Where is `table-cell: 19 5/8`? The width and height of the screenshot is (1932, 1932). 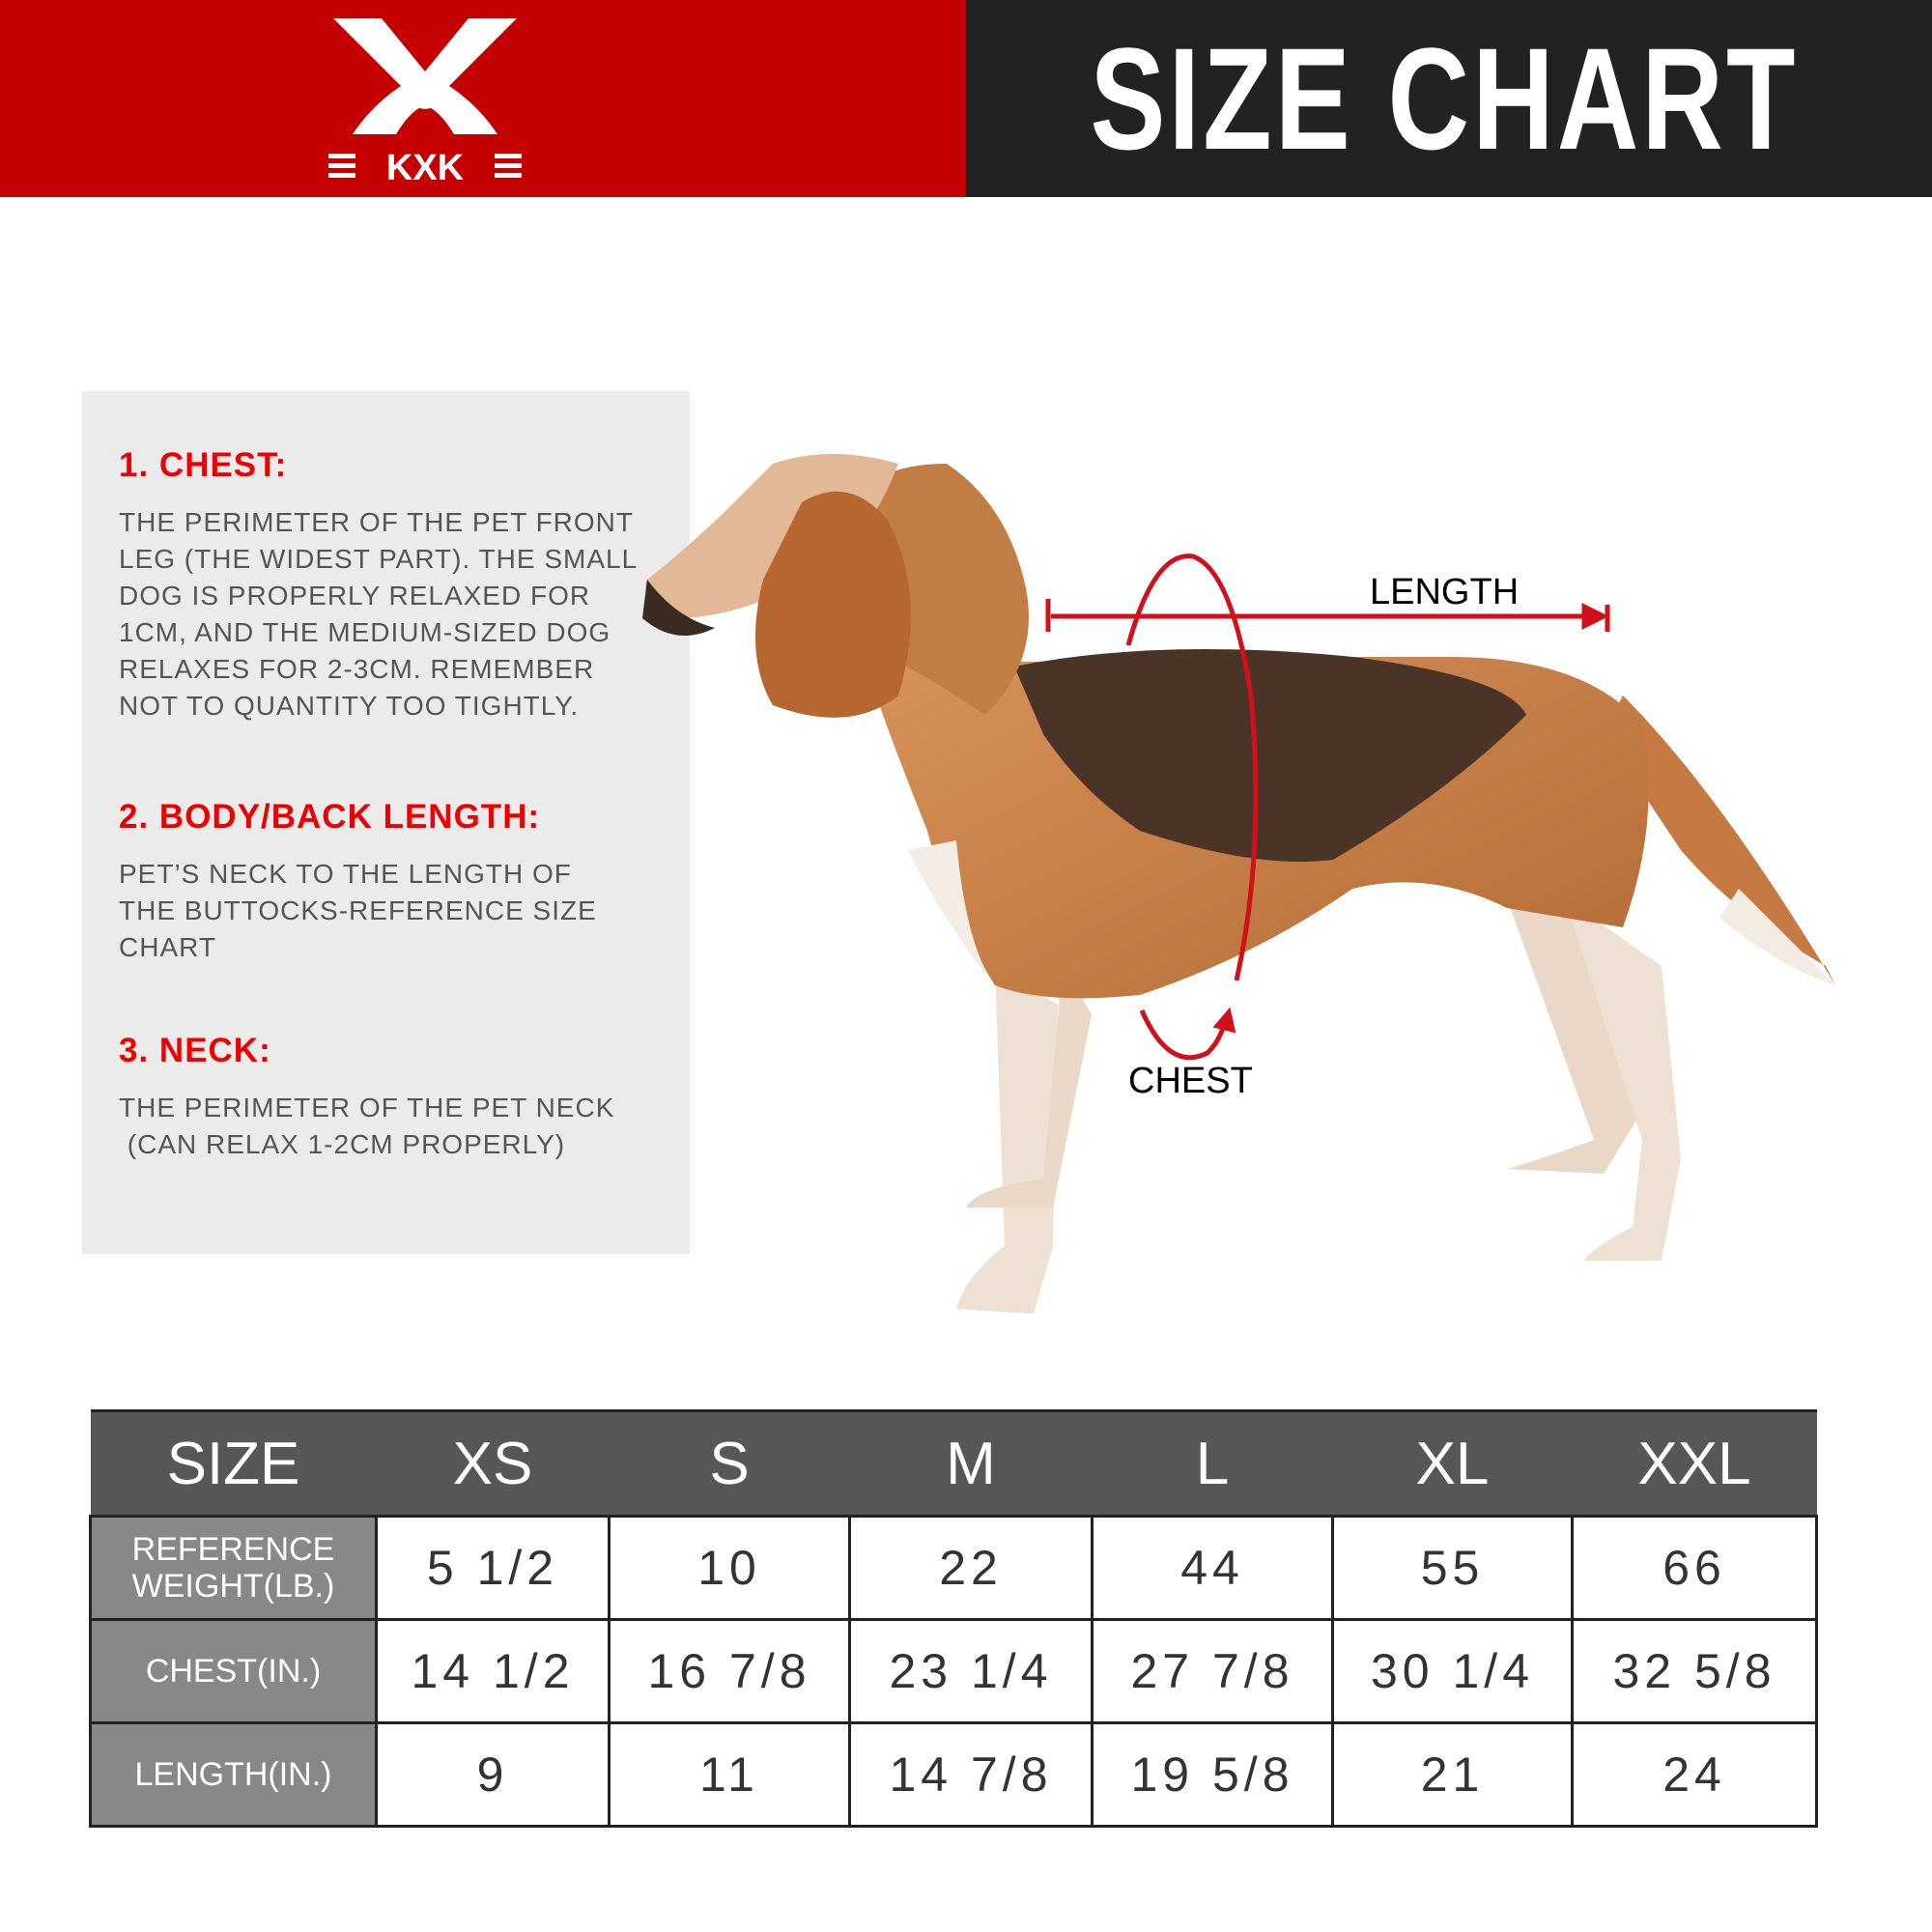 table-cell: 19 5/8 is located at coordinates (1212, 1774).